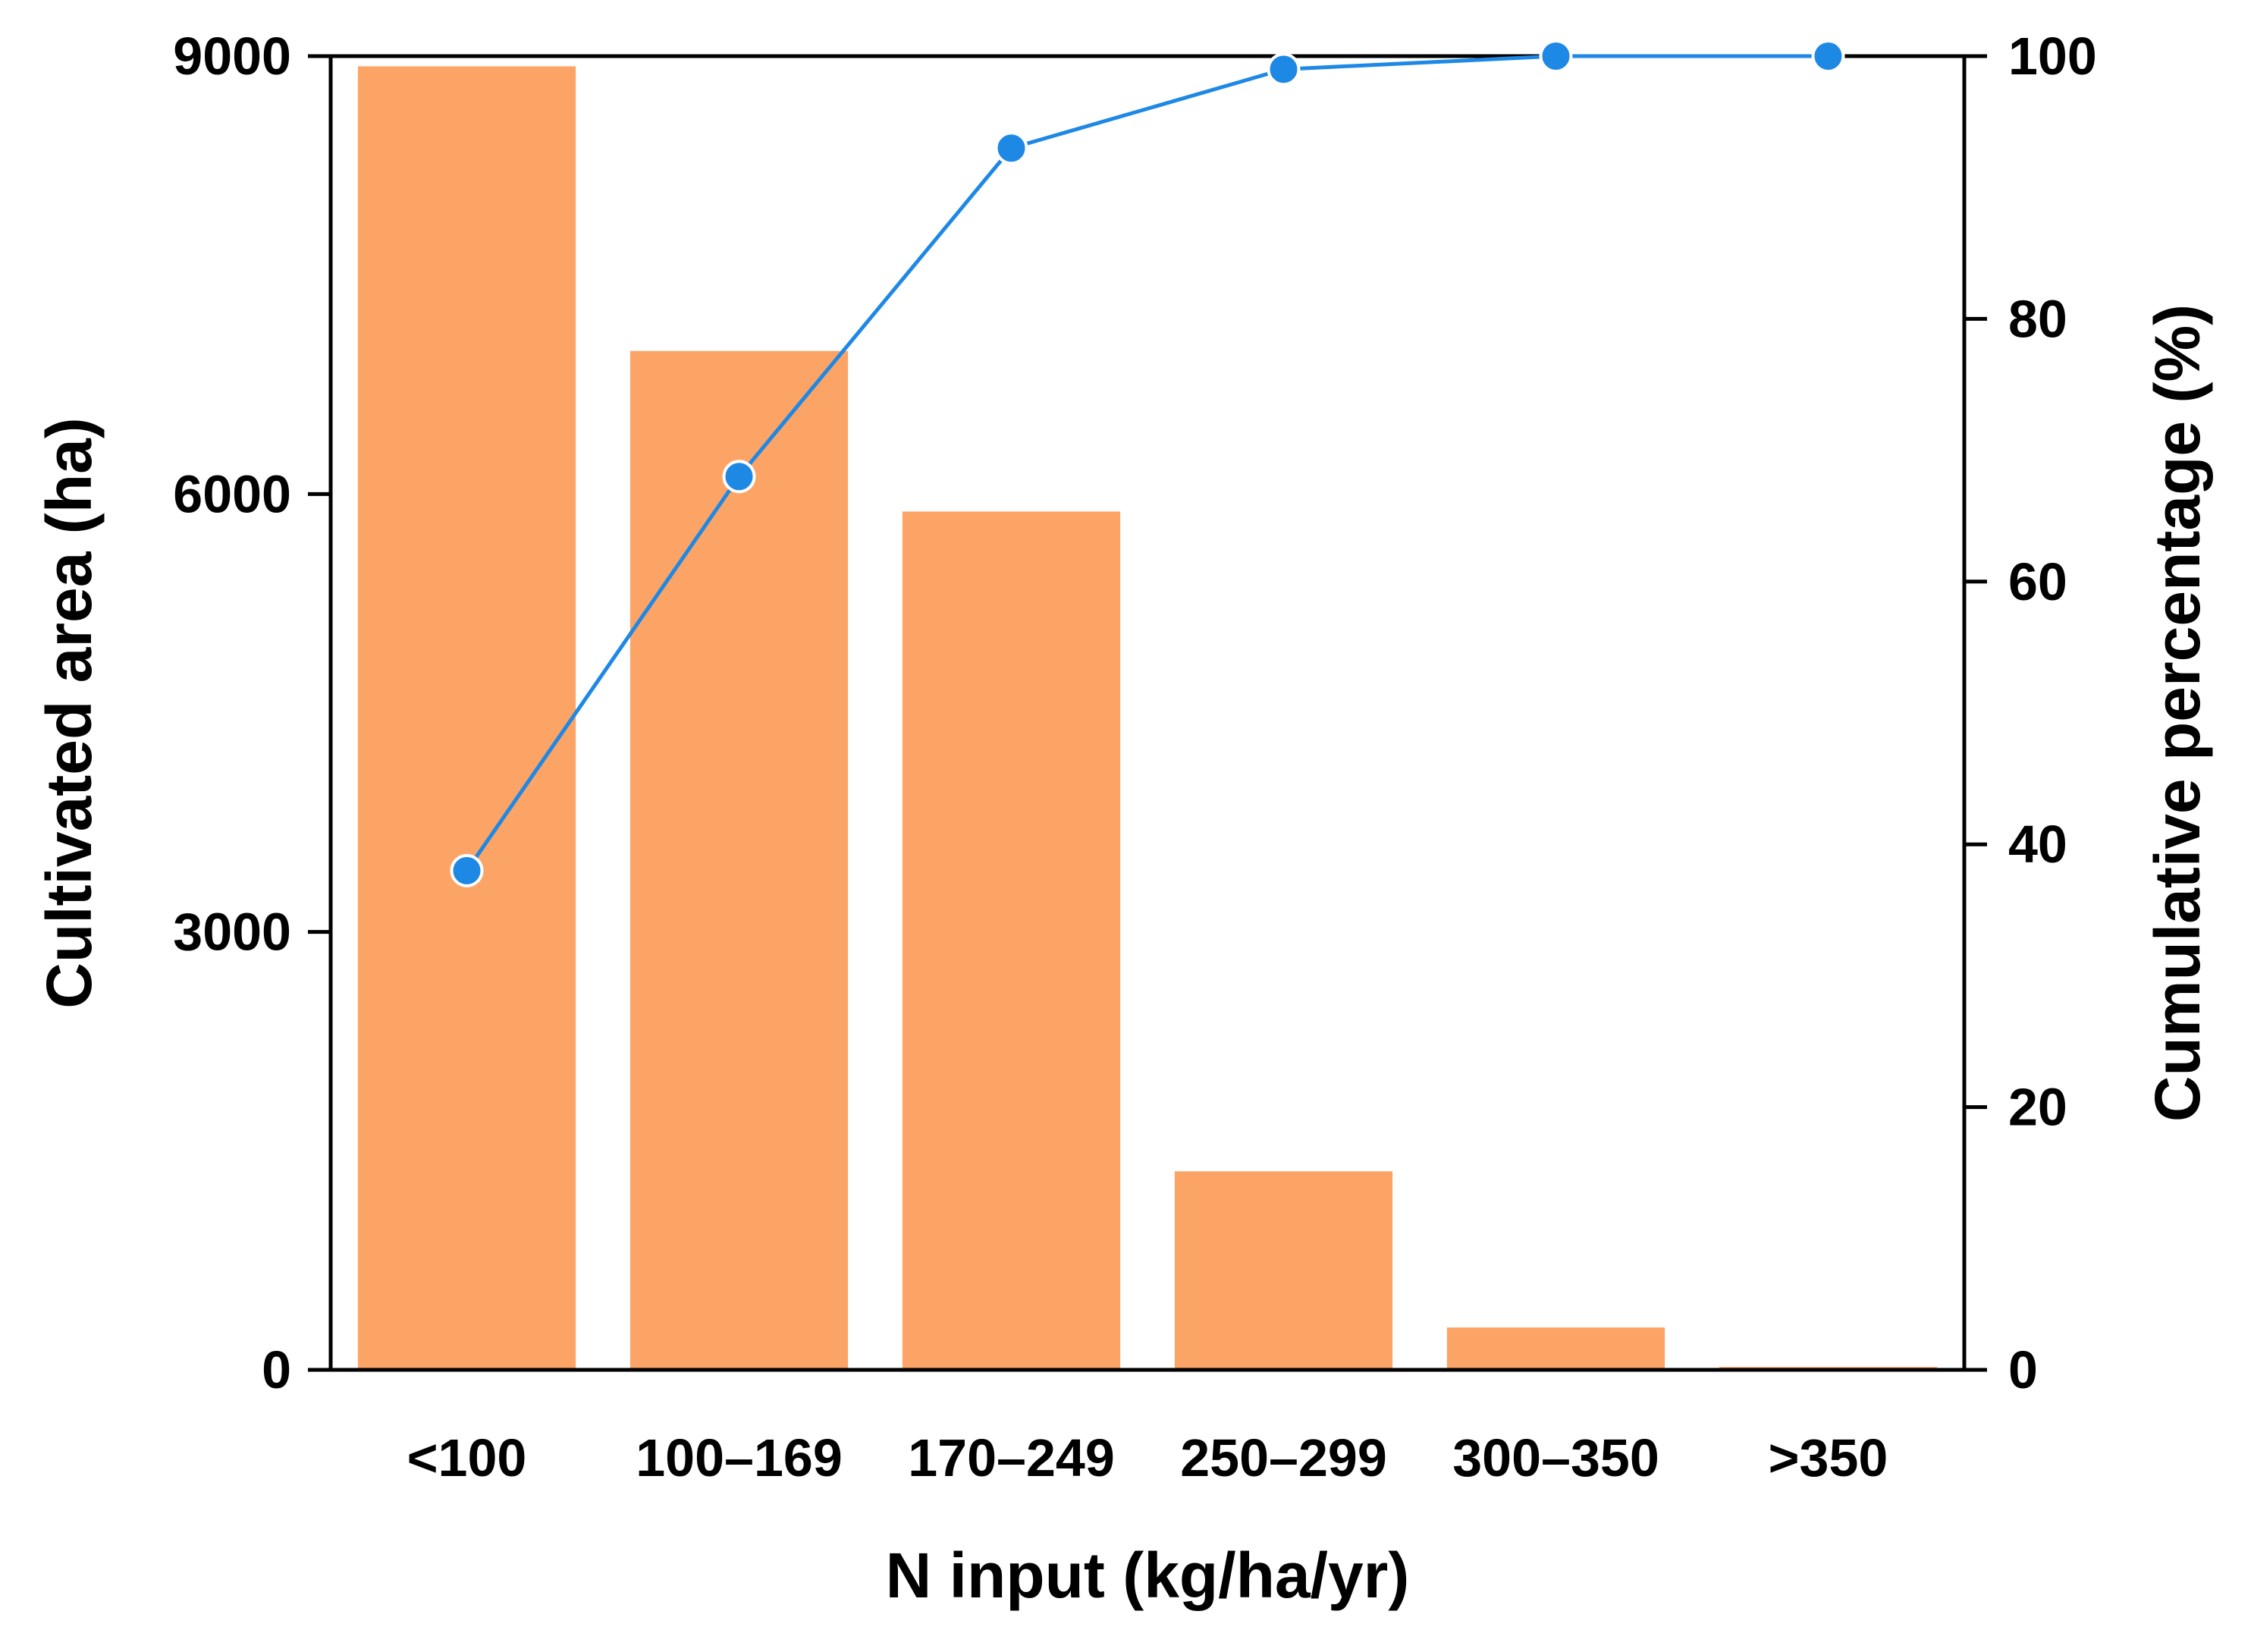 Image resolution: width=2254 pixels, height=1652 pixels. Describe the element at coordinates (739, 1458) in the screenshot. I see `x-tick-label-1: 100–169` at that location.